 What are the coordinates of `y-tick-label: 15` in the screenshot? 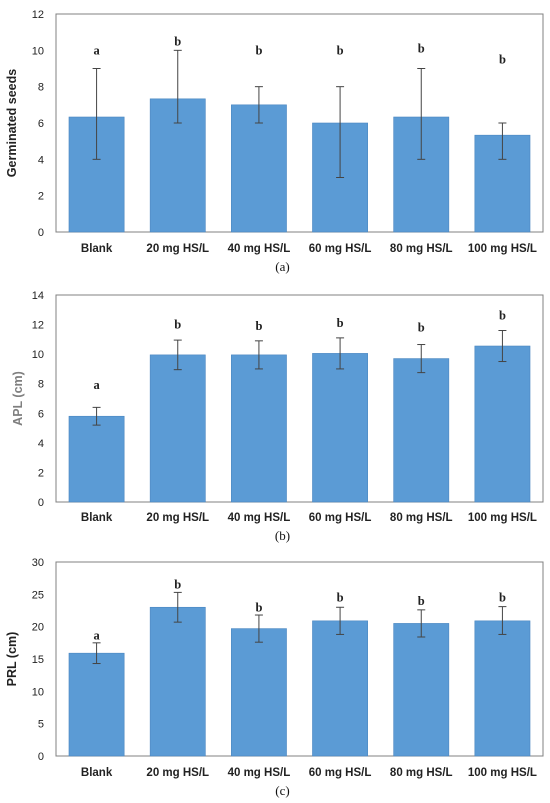 It's located at (38, 660).